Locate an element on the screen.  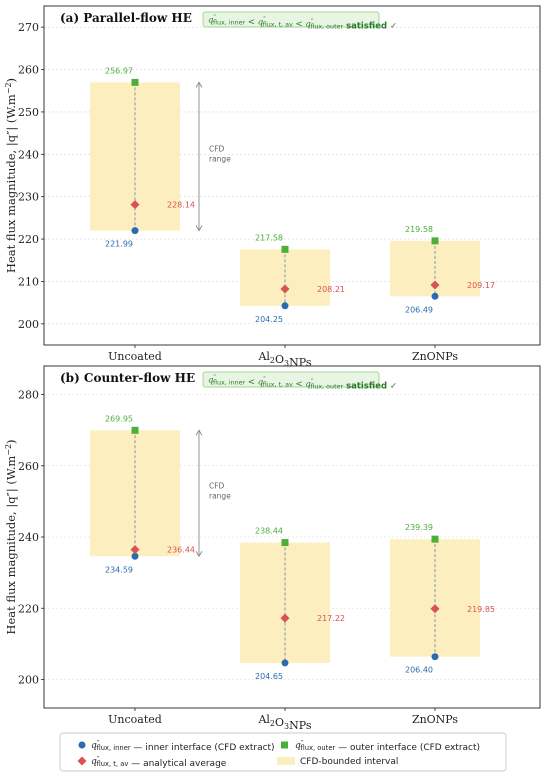
inner-value-label: 221.99 is located at coordinates (119, 244).